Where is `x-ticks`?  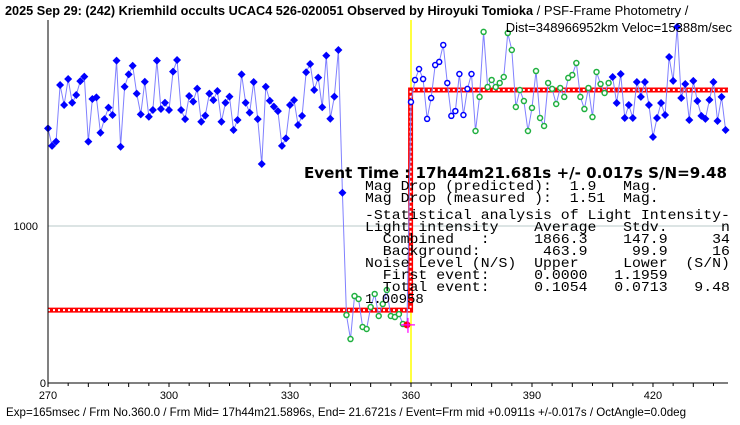
x-ticks is located at coordinates (380, 385).